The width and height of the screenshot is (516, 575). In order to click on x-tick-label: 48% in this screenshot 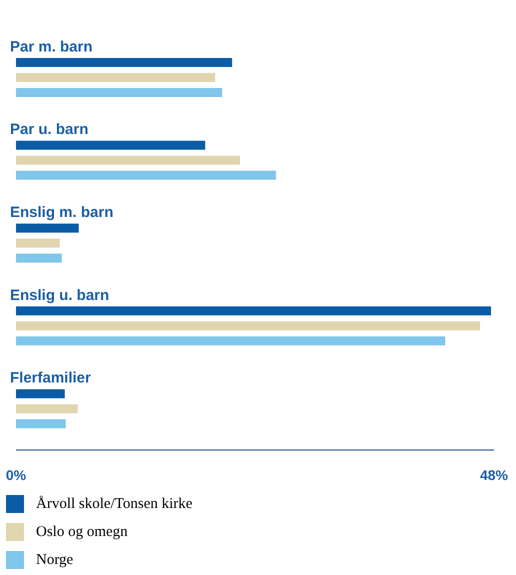, I will do `click(494, 475)`.